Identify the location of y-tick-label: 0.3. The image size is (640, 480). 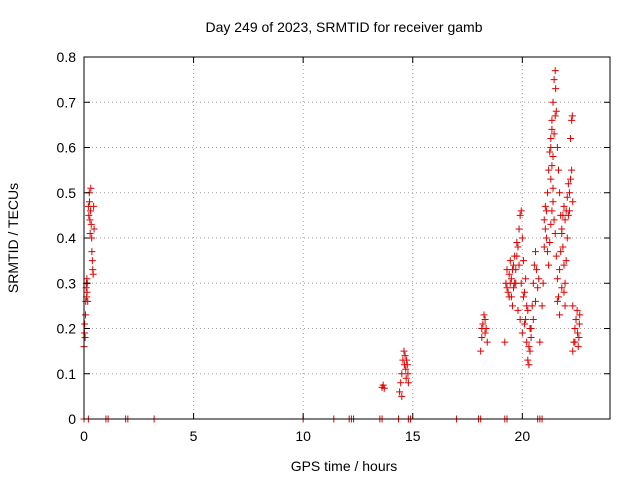
(67, 283).